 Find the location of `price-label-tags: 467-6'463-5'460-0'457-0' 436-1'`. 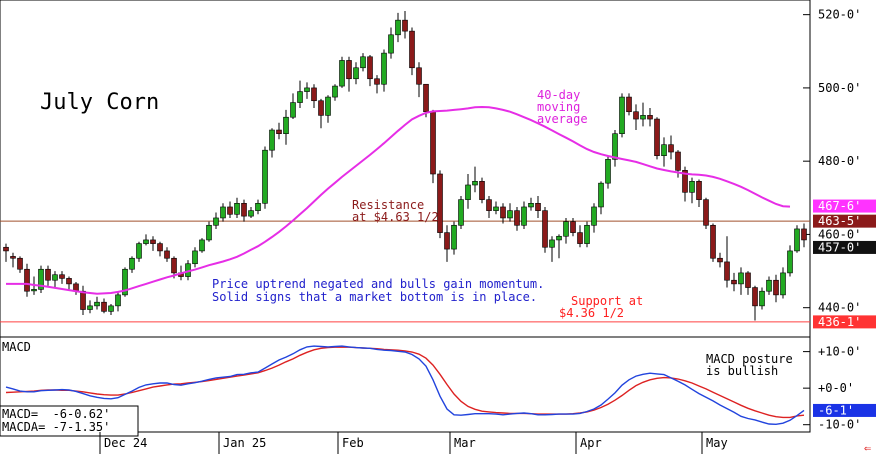

price-label-tags: 467-6'463-5'460-0'457-0' 436-1' is located at coordinates (844, 264).